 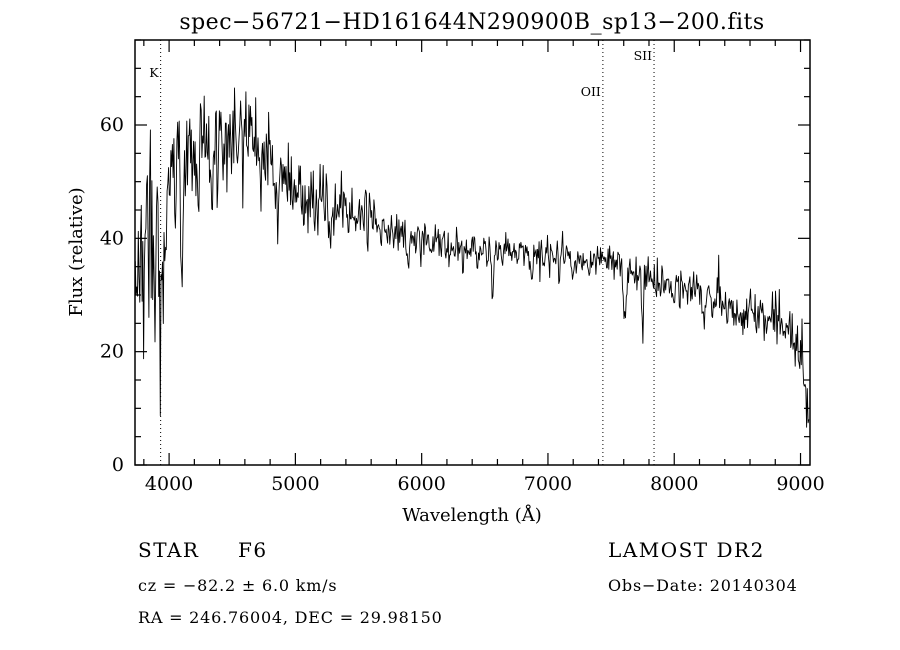 What do you see at coordinates (112, 238) in the screenshot?
I see `y-tick-label: 40` at bounding box center [112, 238].